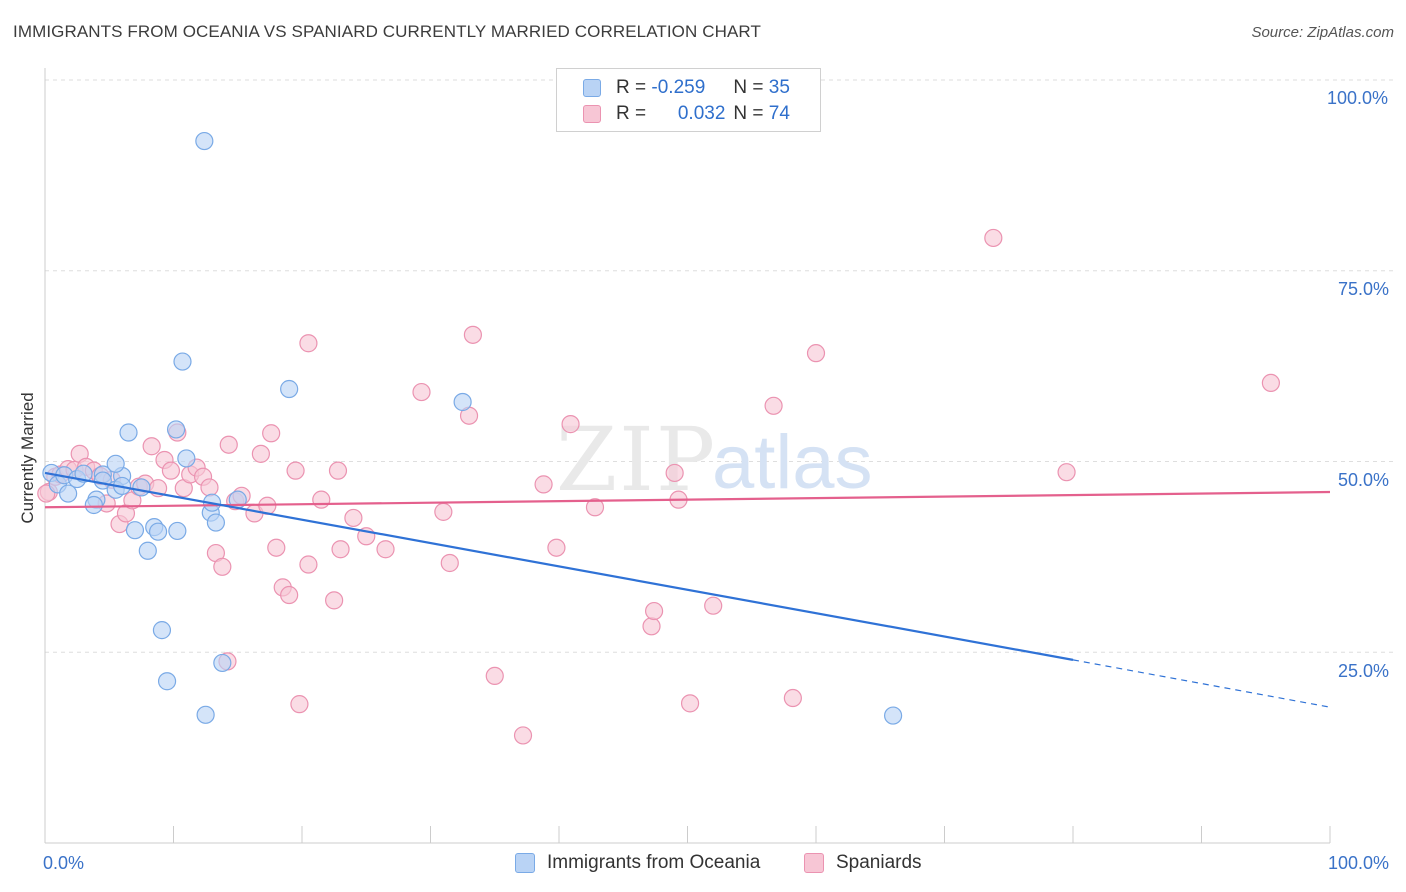  What do you see at coordinates (779, 87) in the screenshot?
I see `legend-n-value: 35` at bounding box center [779, 87].